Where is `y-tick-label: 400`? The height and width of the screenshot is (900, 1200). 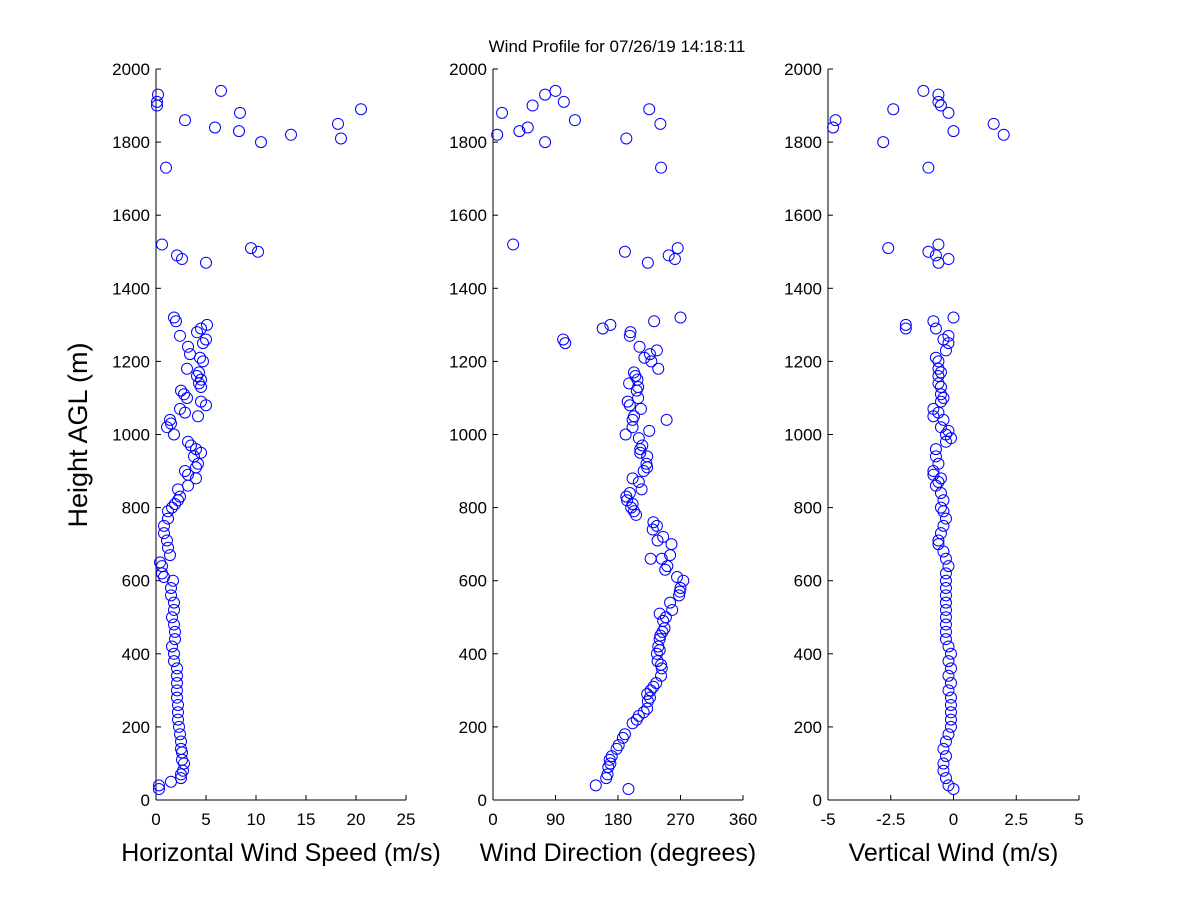 y-tick-label: 400 is located at coordinates (136, 654).